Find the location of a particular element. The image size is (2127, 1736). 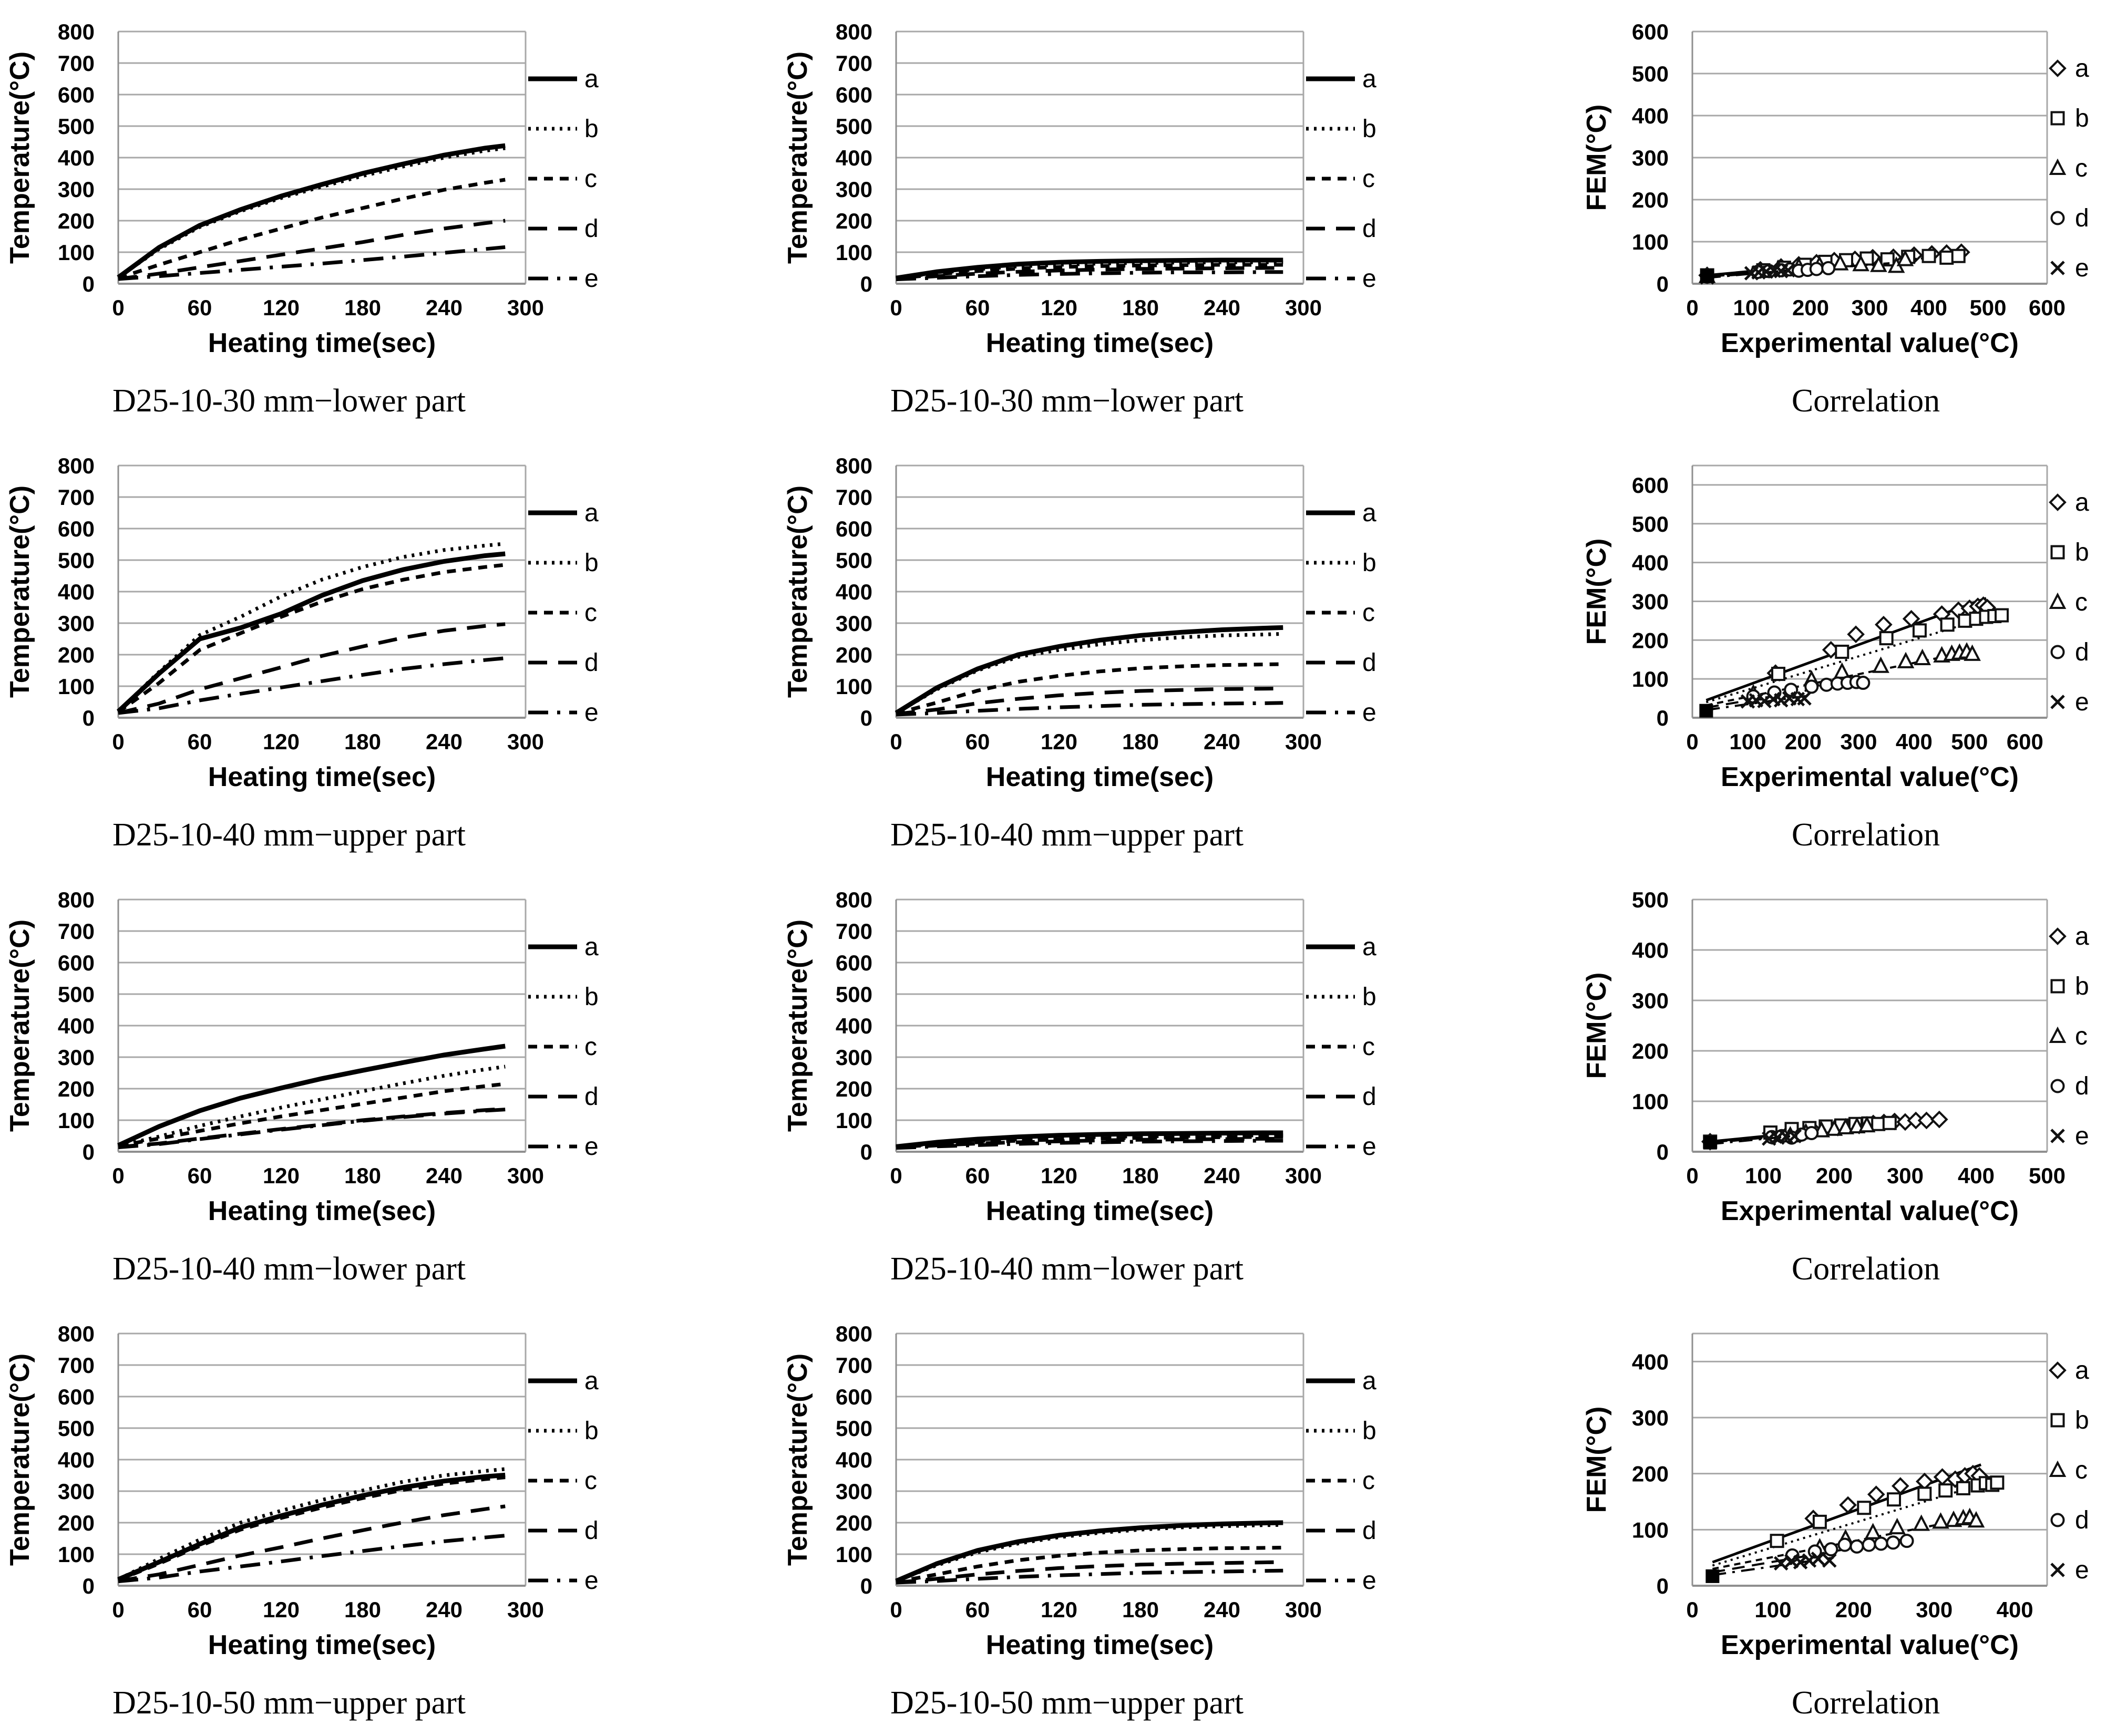

svg-text: 240 is located at coordinates (444, 1610).